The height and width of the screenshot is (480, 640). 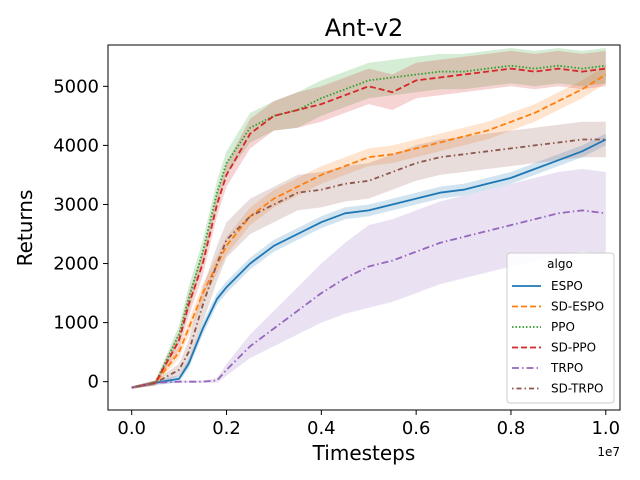 What do you see at coordinates (368, 424) in the screenshot?
I see `x-axis-ticks: 0.0 0.2 0.4 0.6 0.8 1.0` at bounding box center [368, 424].